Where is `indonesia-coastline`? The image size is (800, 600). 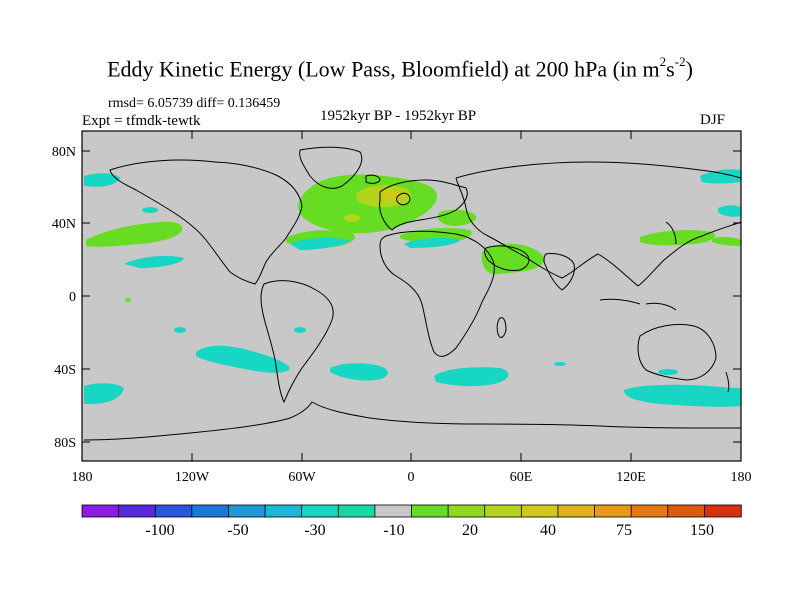 indonesia-coastline is located at coordinates (638, 304).